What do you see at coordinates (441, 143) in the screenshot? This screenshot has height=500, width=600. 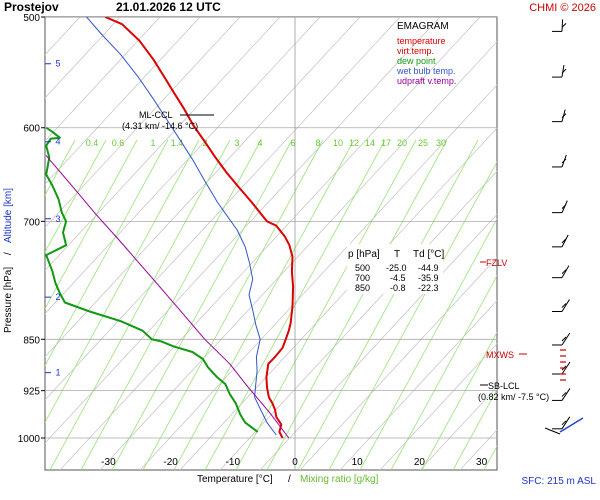 I see `mixing-ratio-label: 30` at bounding box center [441, 143].